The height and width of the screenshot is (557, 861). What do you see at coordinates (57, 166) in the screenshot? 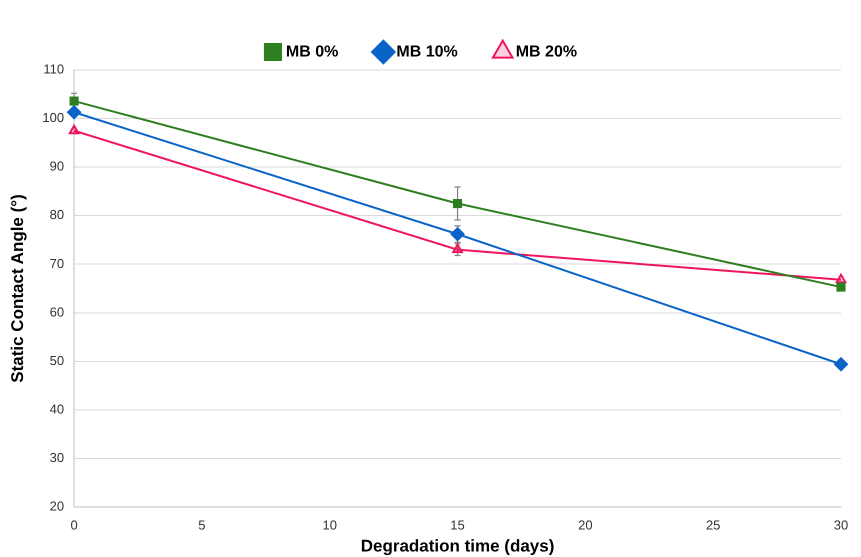
I see `y-tick-label: 90` at bounding box center [57, 166].